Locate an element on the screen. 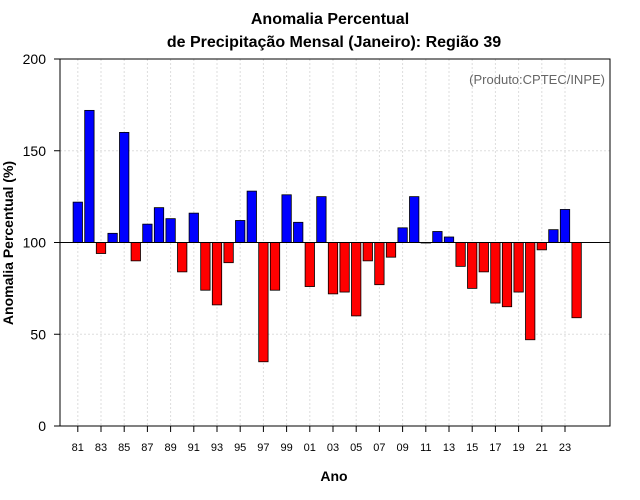  bar-2001 is located at coordinates (309, 264).